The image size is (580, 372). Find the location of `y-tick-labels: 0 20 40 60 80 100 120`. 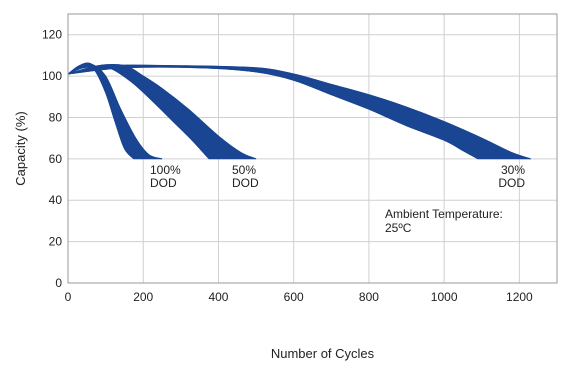

y-tick-labels: 0 20 40 60 80 100 120 is located at coordinates (52, 159).